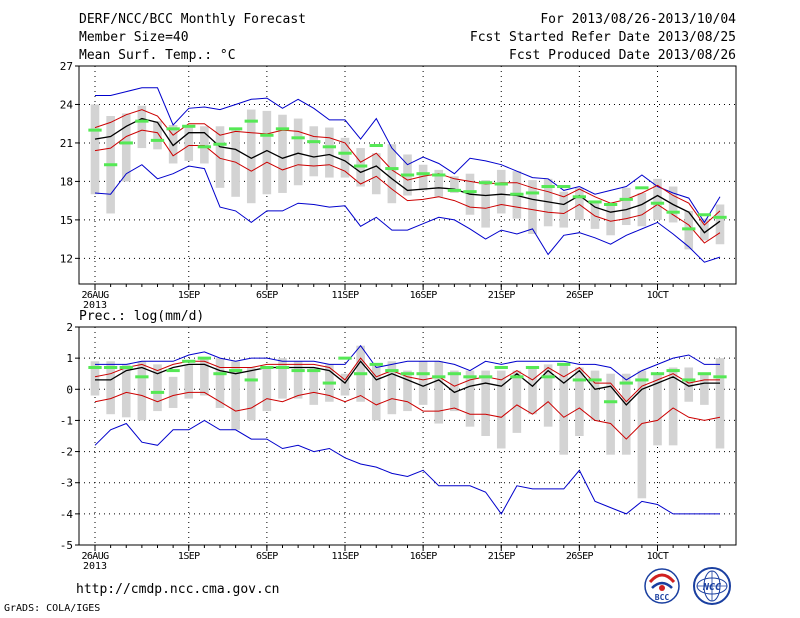 This screenshot has height=618, width=800. Describe the element at coordinates (134, 37) in the screenshot. I see `member-size-label: Member Size=40` at that location.